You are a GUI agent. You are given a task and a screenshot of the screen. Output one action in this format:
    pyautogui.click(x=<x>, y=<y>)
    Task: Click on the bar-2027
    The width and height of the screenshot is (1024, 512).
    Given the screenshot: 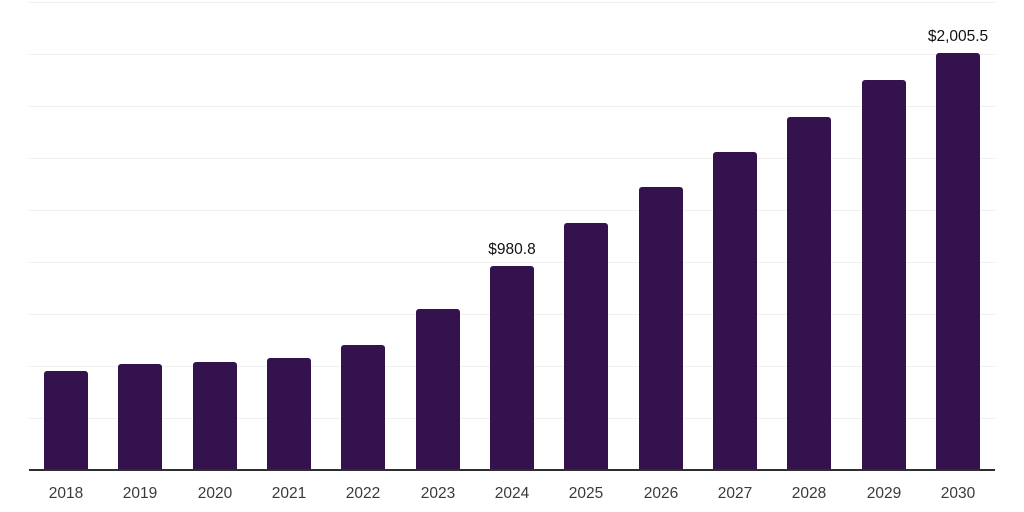 What is the action you would take?
    pyautogui.click(x=735, y=311)
    